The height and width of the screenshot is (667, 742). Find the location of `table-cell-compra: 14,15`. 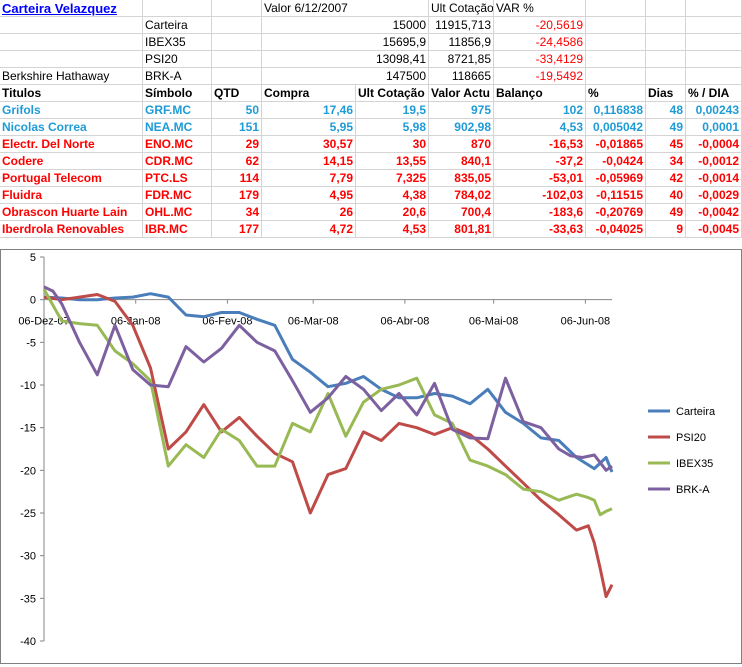

table-cell-compra: 14,15 is located at coordinates (309, 161).